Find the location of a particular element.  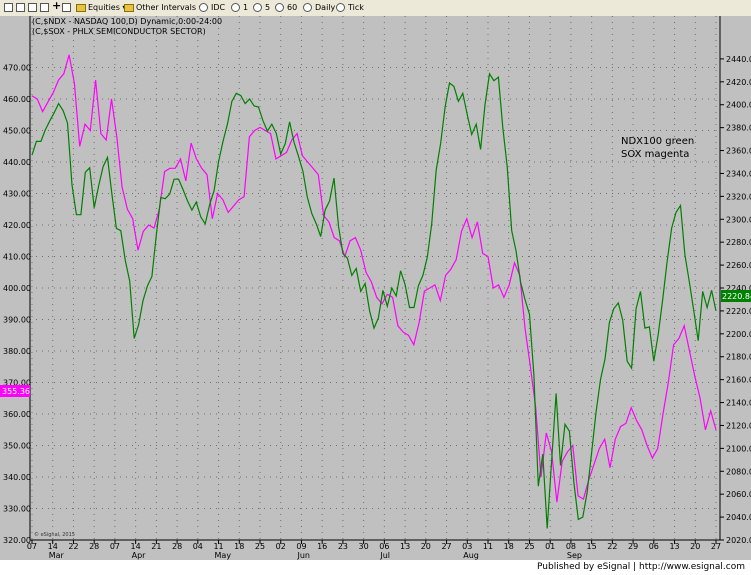

right-tick-label: 2180.00 is located at coordinates (738, 357).